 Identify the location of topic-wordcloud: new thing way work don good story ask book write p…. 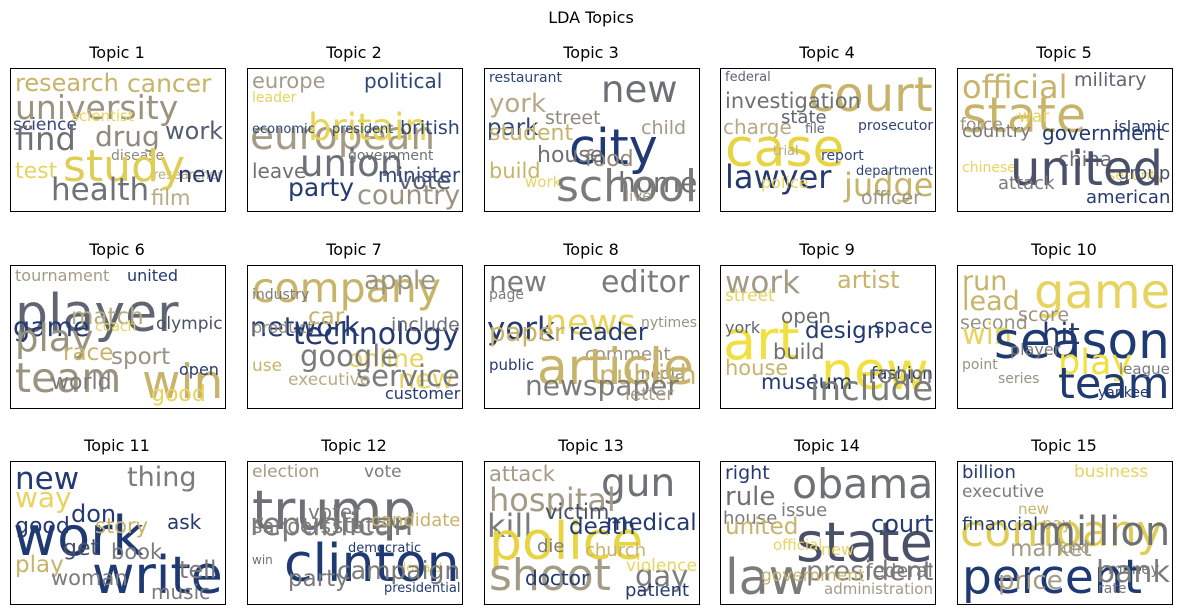
(118, 533).